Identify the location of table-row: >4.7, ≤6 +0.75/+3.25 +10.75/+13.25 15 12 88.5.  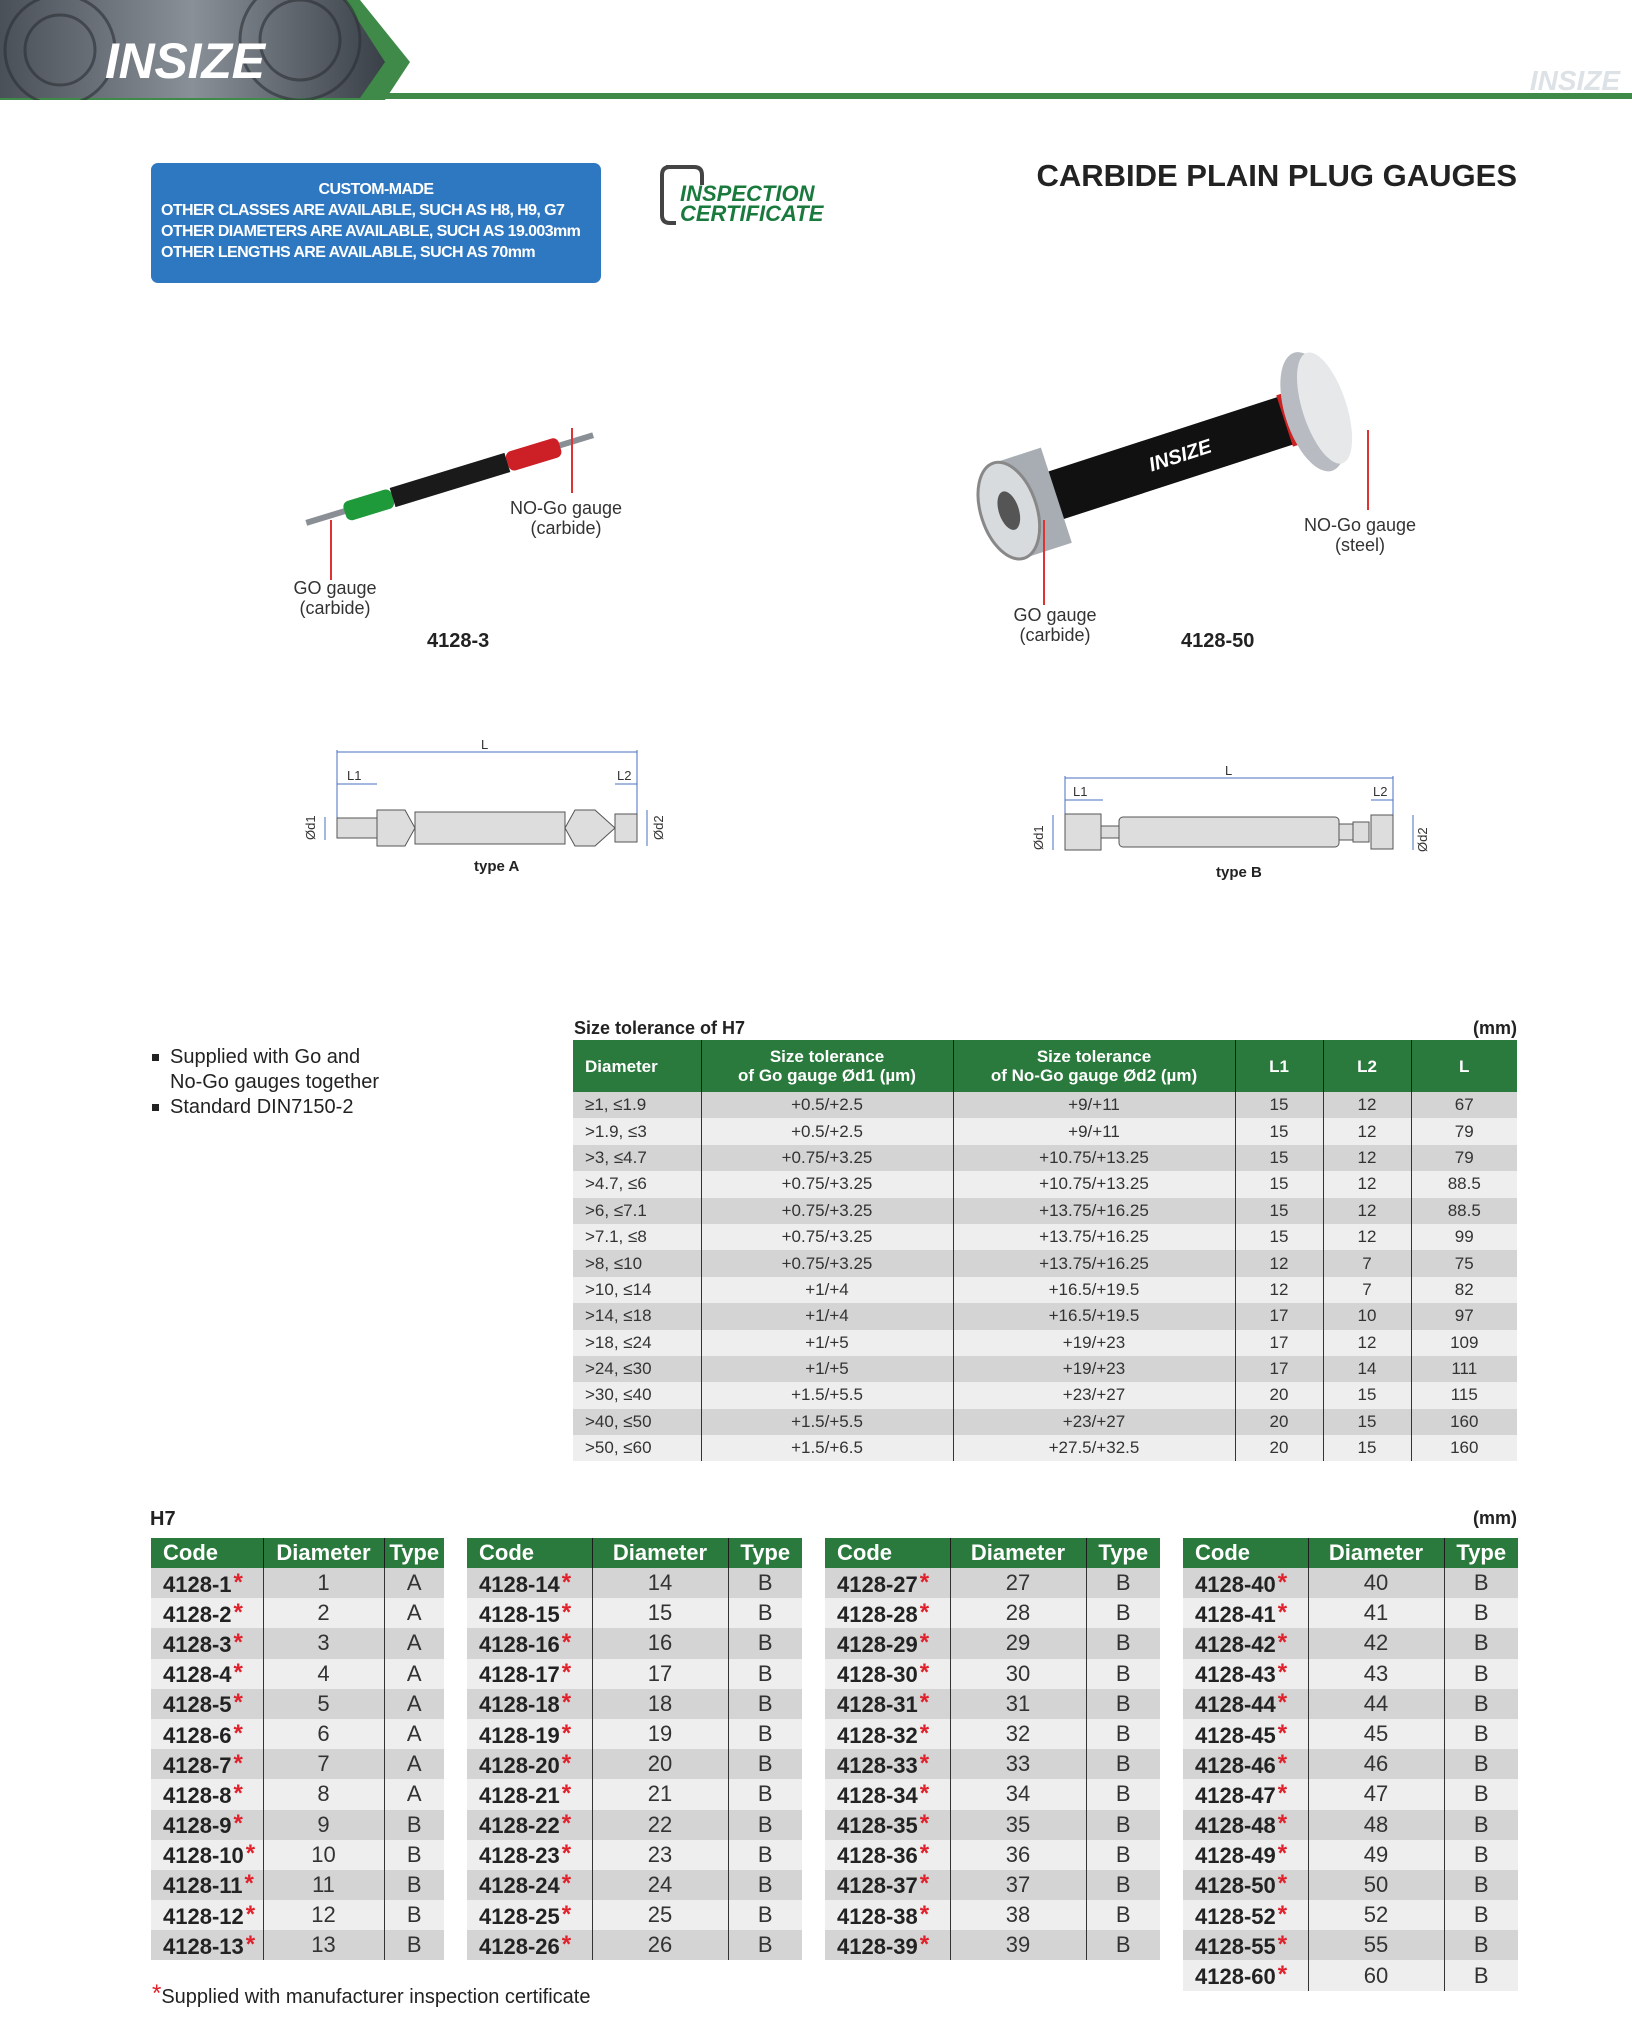
(1045, 1184).